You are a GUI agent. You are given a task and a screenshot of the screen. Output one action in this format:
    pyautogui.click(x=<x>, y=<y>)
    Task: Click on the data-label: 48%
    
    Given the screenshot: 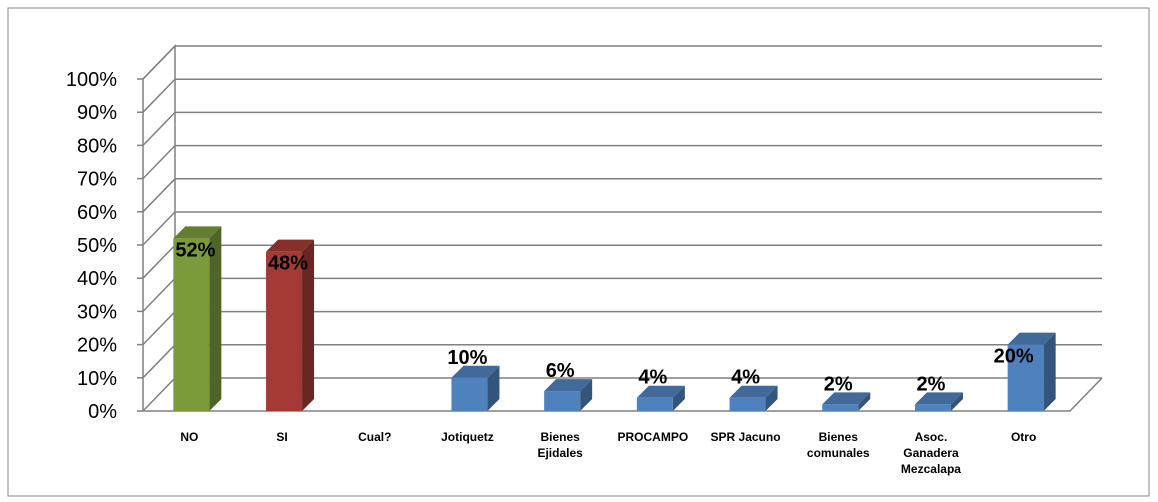 What is the action you would take?
    pyautogui.click(x=288, y=264)
    